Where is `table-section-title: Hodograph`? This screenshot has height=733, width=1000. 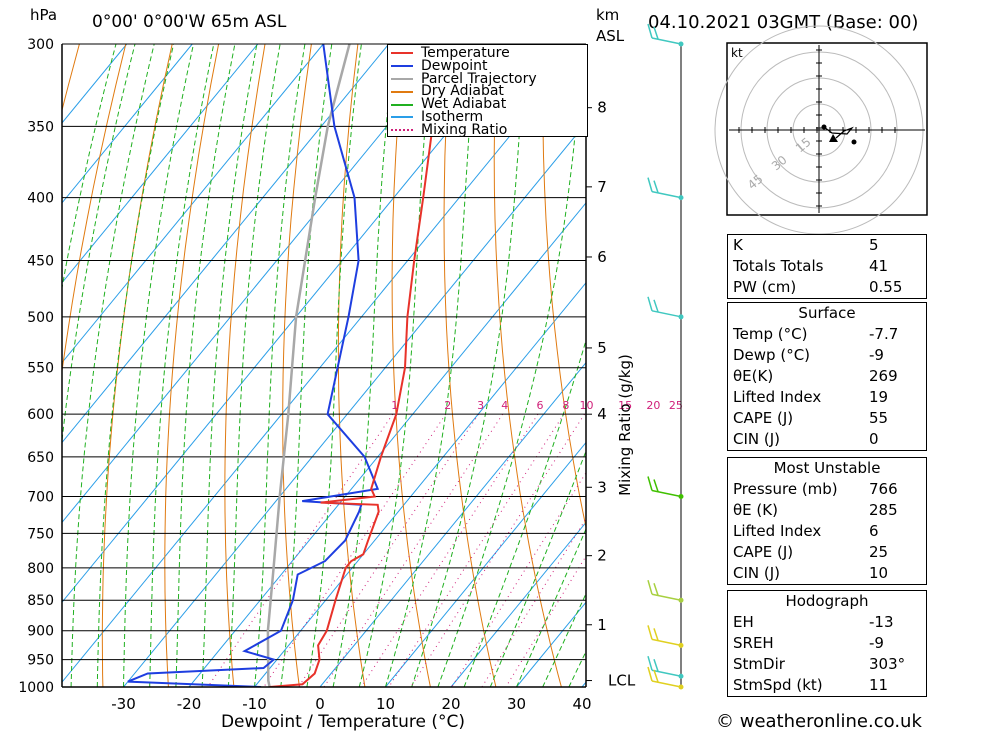
table-section-title: Hodograph is located at coordinates (827, 601).